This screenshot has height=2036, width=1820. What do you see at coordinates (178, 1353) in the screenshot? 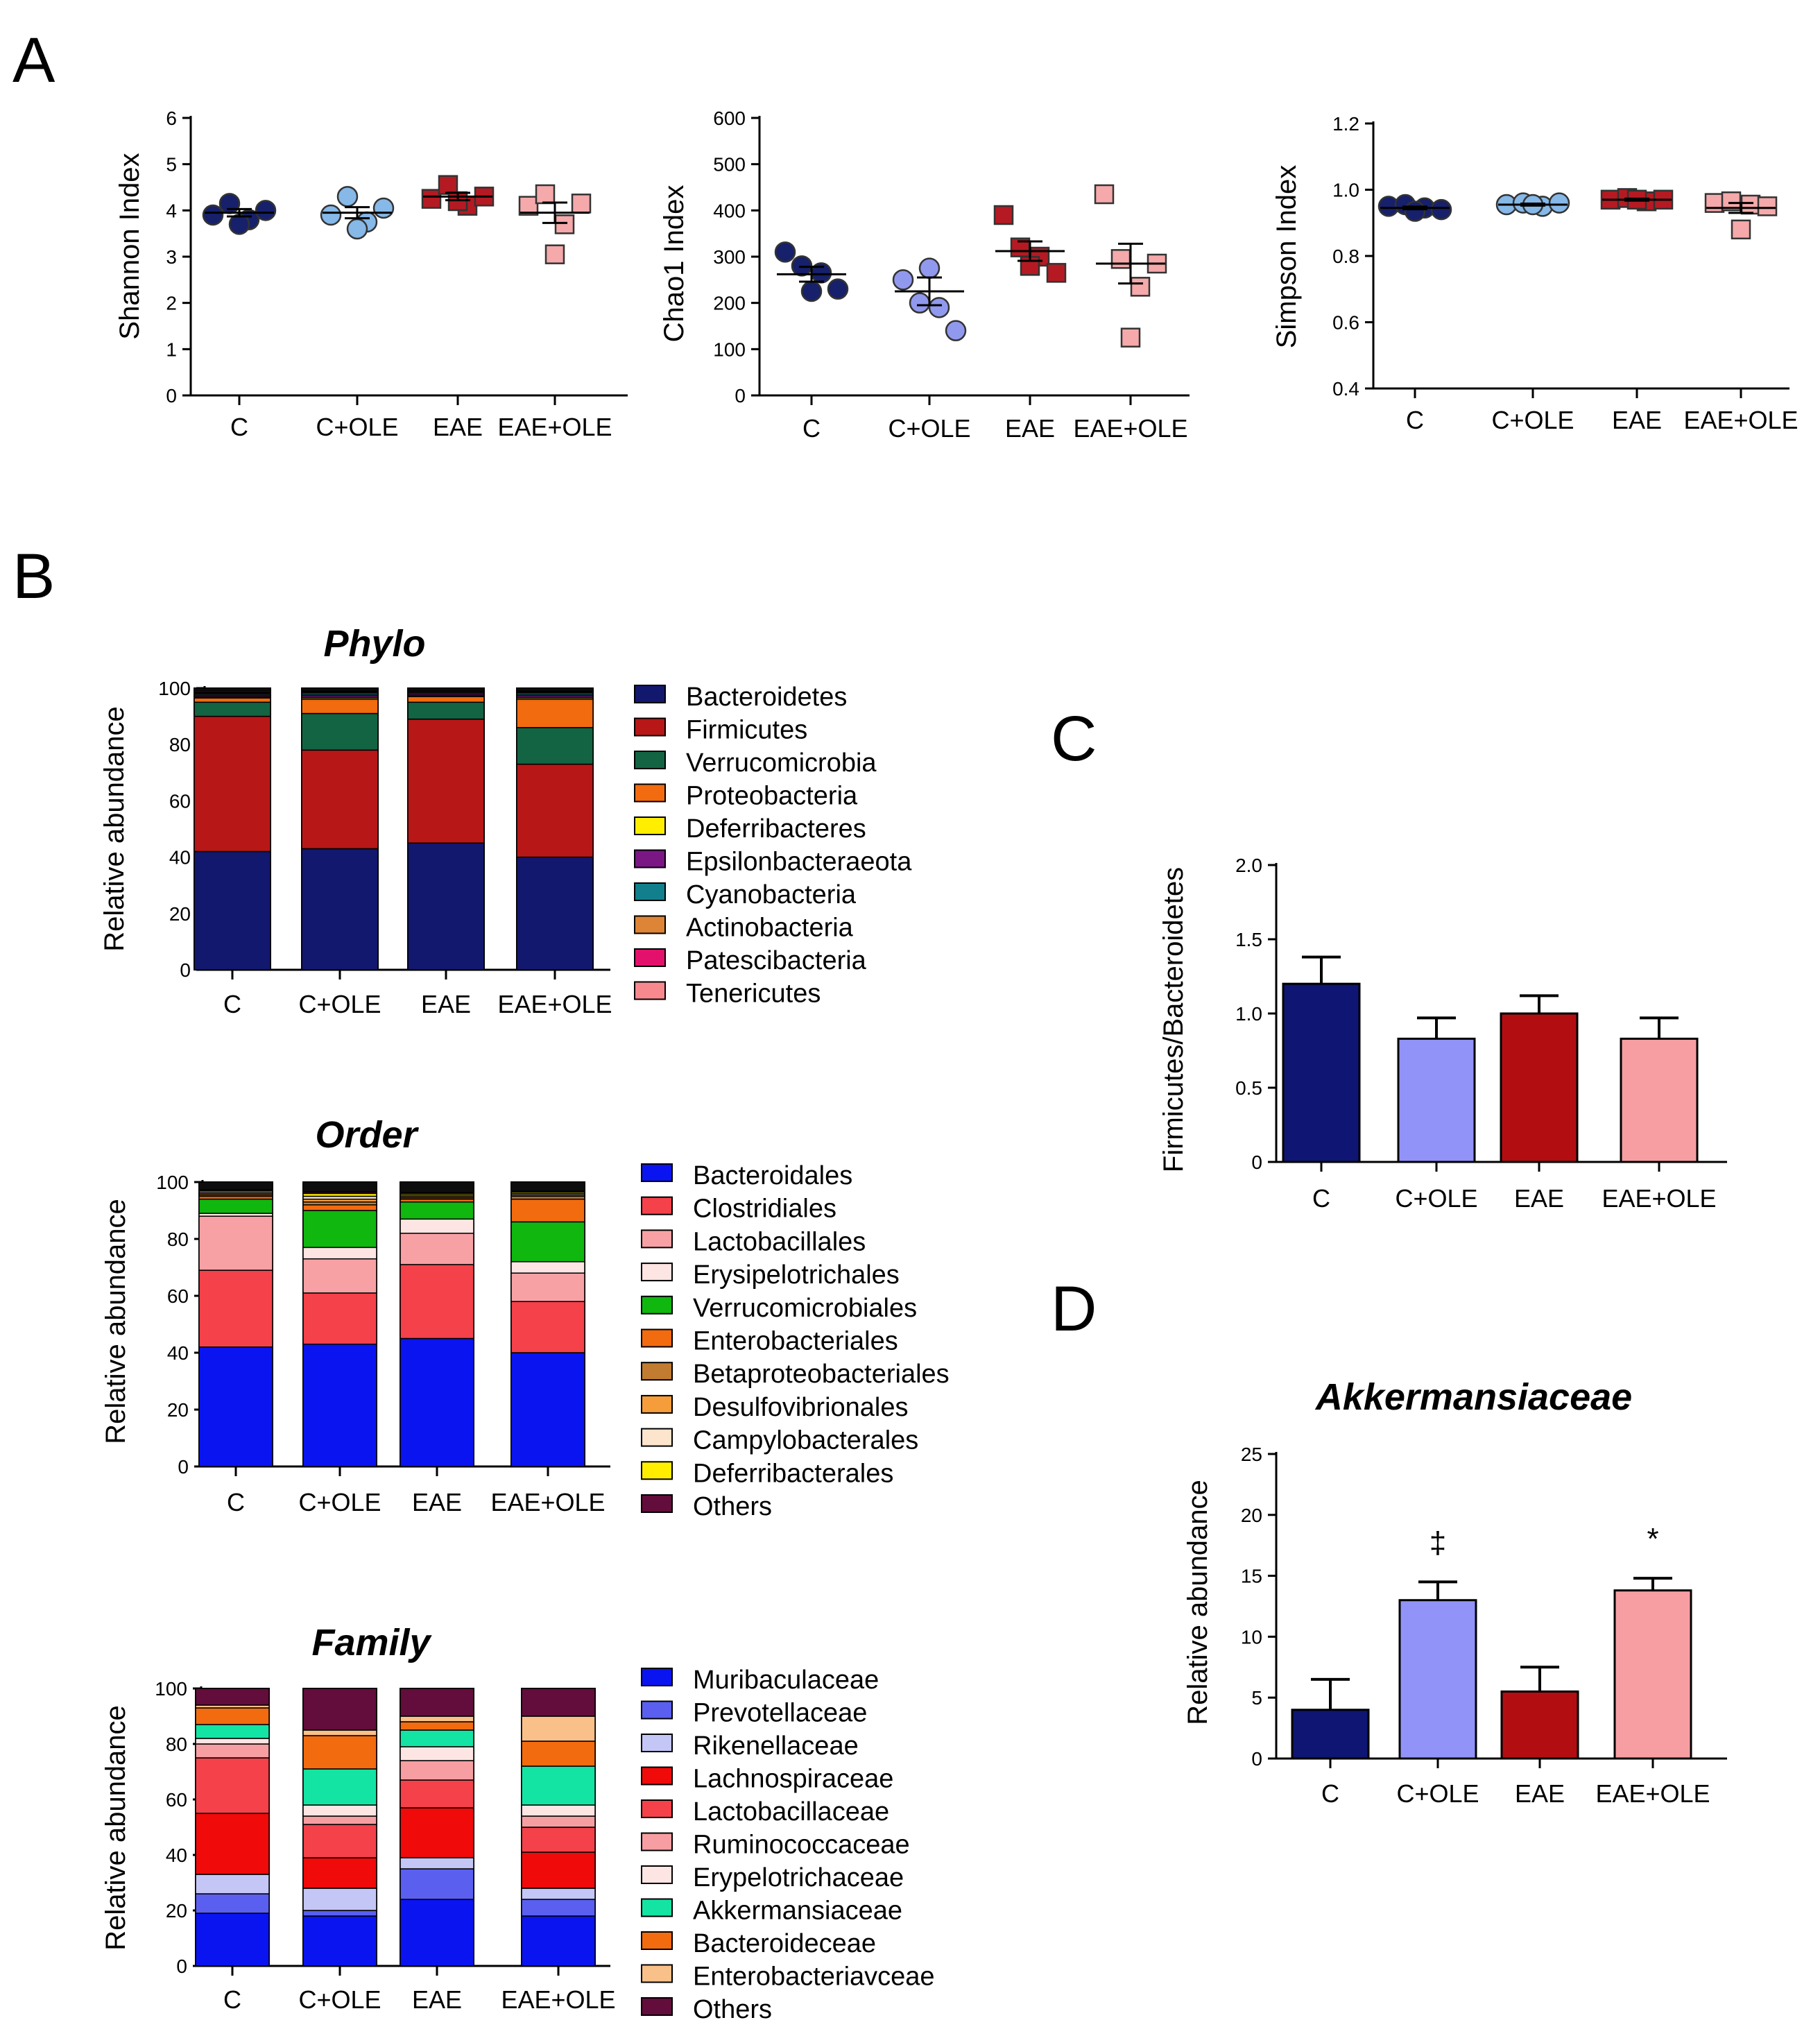
I see `order-y-tick-label: 40` at bounding box center [178, 1353].